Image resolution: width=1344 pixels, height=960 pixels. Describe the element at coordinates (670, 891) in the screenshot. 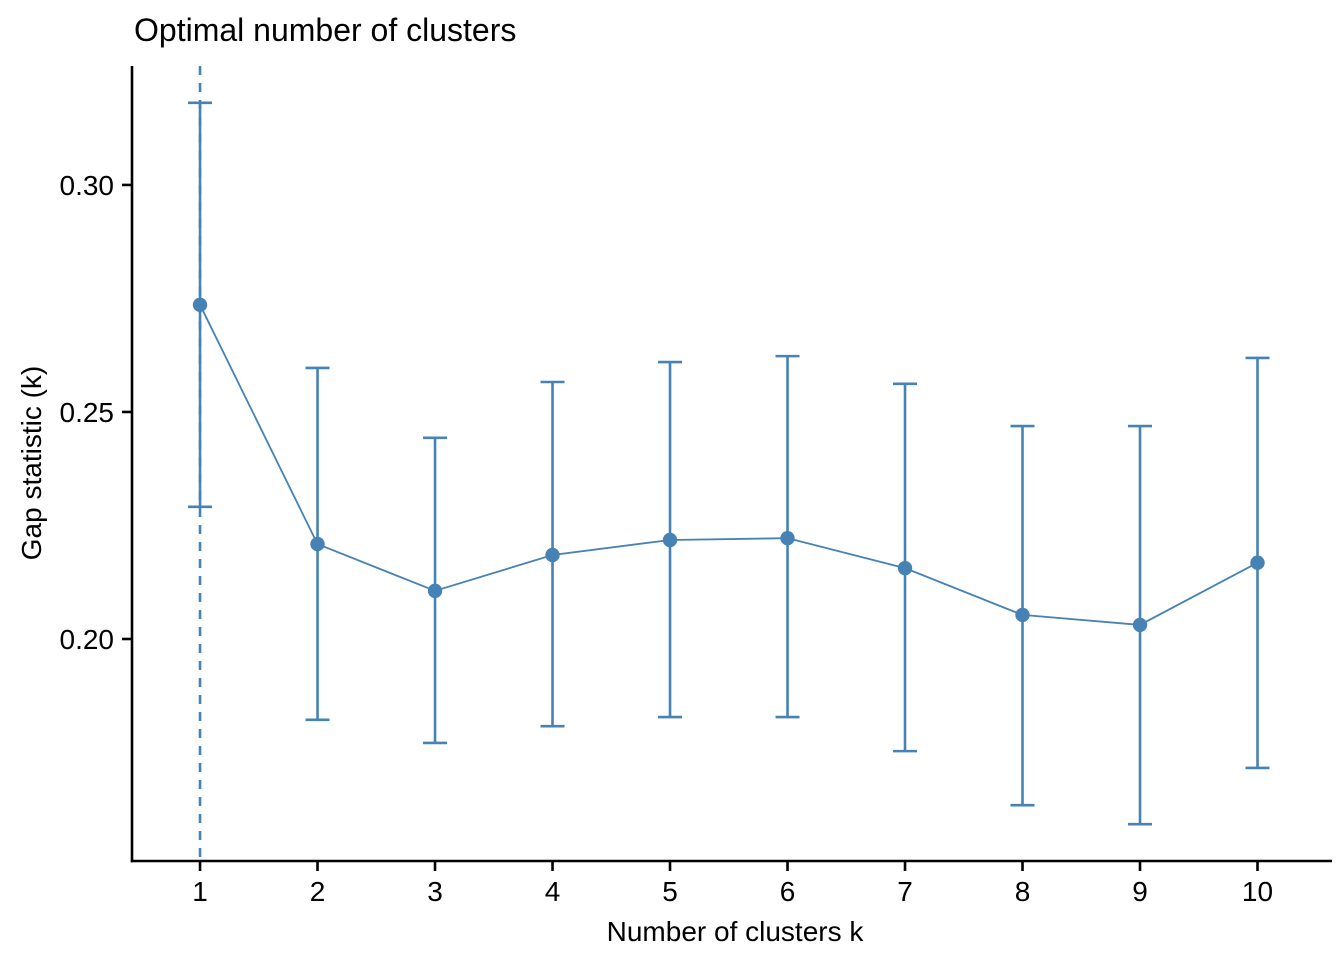

I see `x-tick-label: 5` at that location.